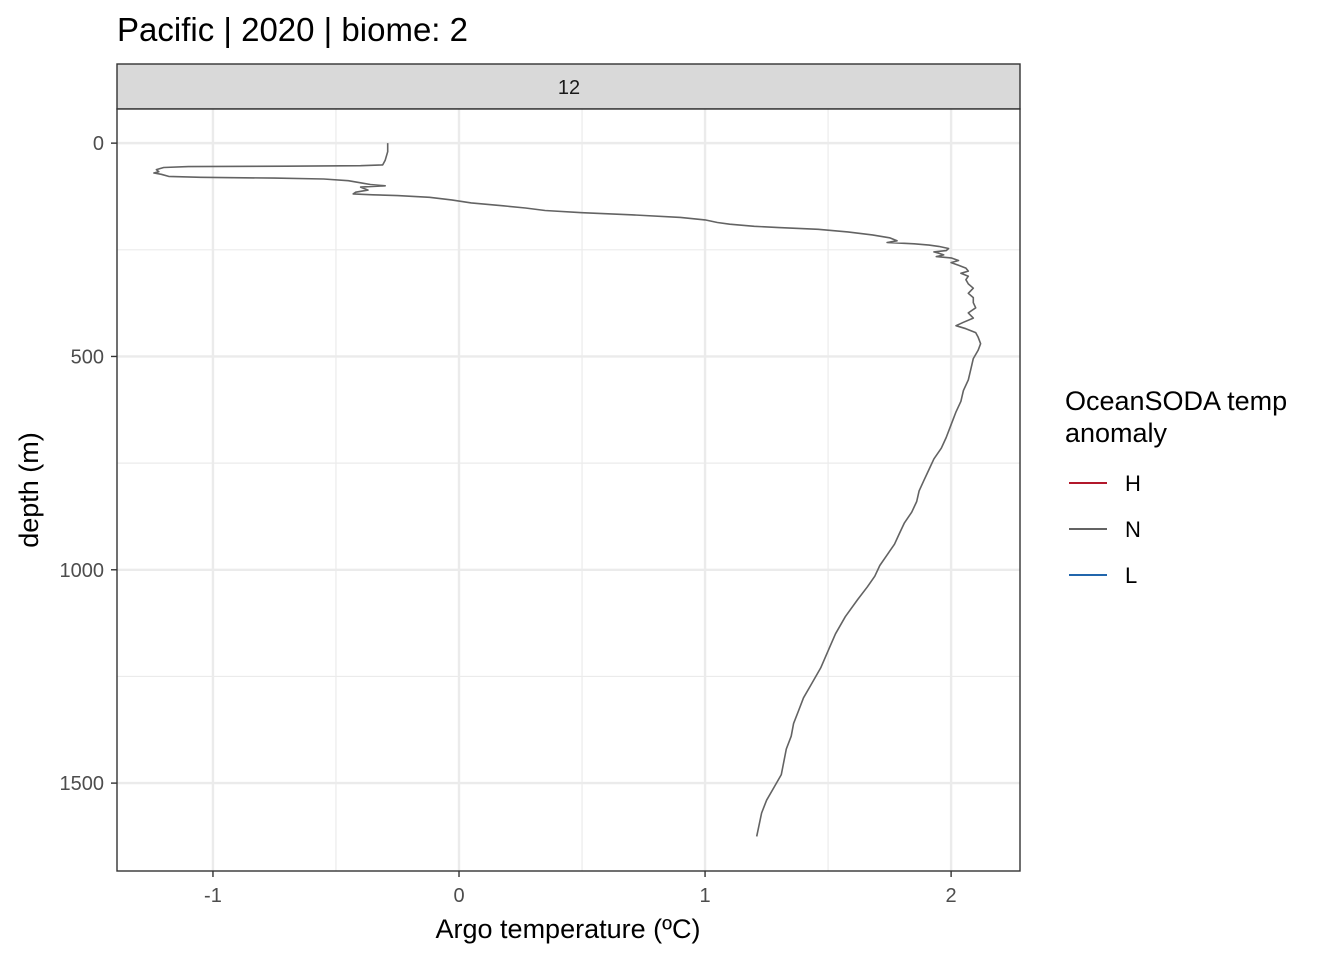 The image size is (1344, 960). What do you see at coordinates (1176, 401) in the screenshot?
I see `legend-title-line-1: OceanSODA temp` at bounding box center [1176, 401].